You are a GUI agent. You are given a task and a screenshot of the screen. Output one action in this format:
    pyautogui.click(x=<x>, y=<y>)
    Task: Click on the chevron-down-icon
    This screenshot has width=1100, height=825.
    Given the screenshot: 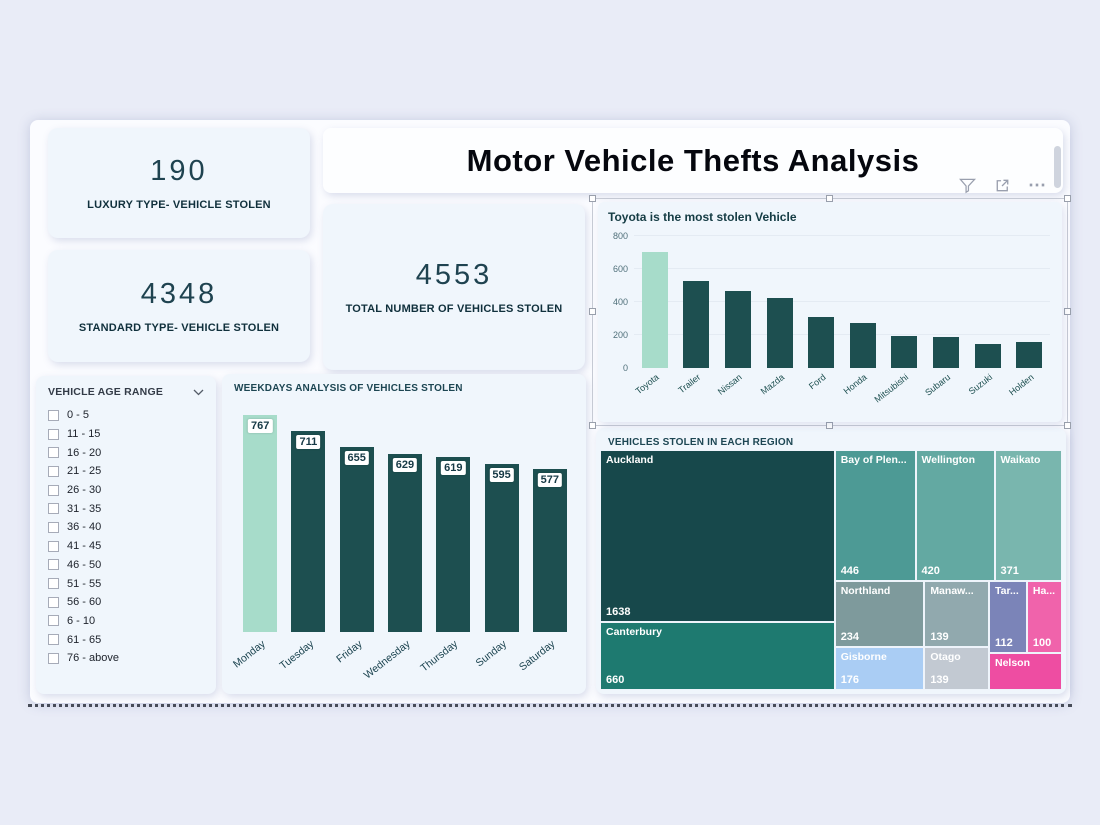 What is the action you would take?
    pyautogui.click(x=198, y=392)
    